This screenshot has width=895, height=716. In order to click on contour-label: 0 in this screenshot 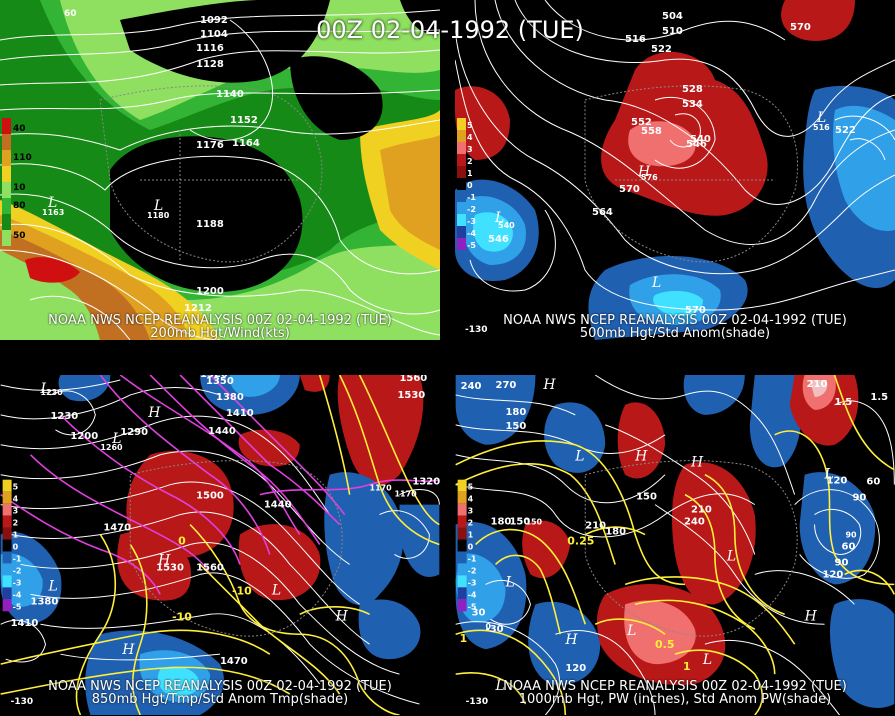, I will do `click(489, 626)`.